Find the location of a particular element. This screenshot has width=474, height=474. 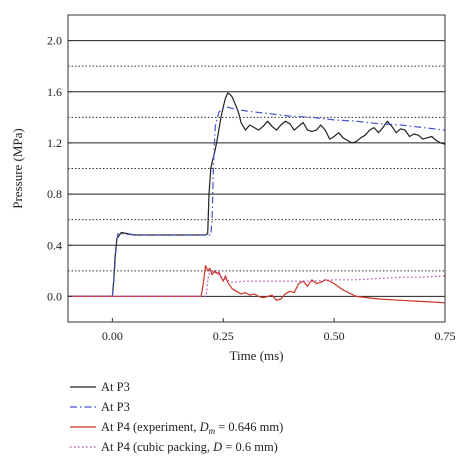

x-axis-label: Time (ms) is located at coordinates (256, 355).